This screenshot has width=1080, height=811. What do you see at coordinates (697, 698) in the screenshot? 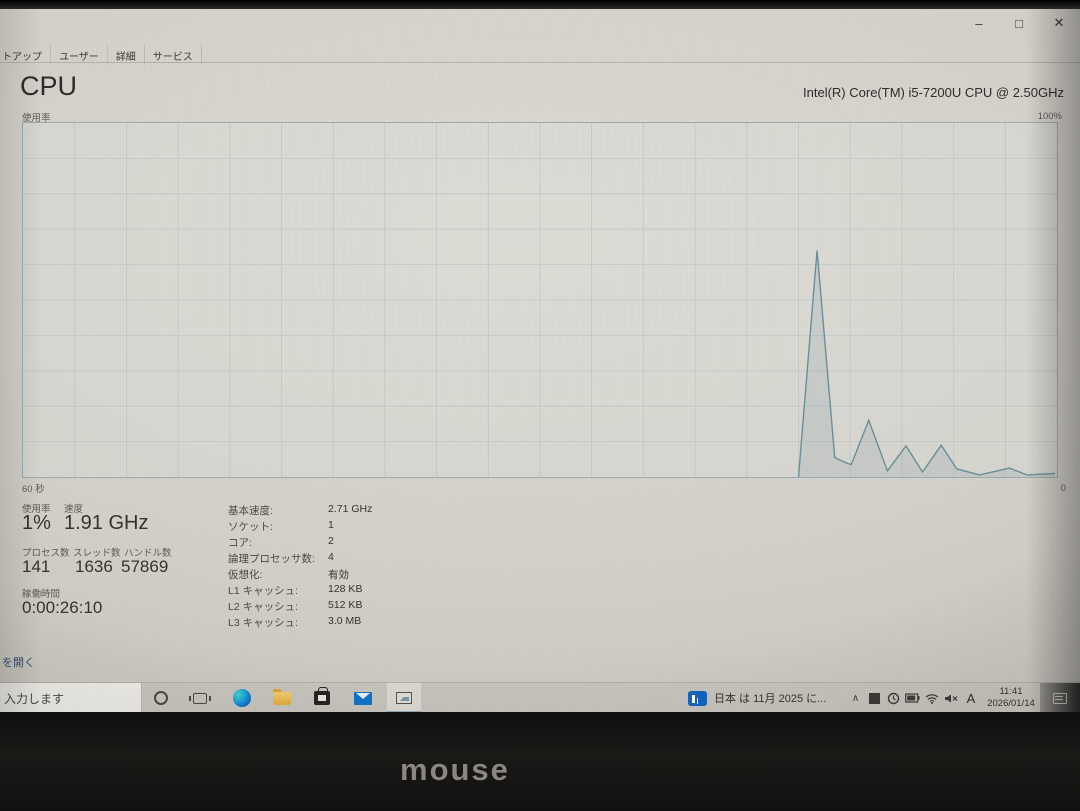
I see `news-icon` at bounding box center [697, 698].